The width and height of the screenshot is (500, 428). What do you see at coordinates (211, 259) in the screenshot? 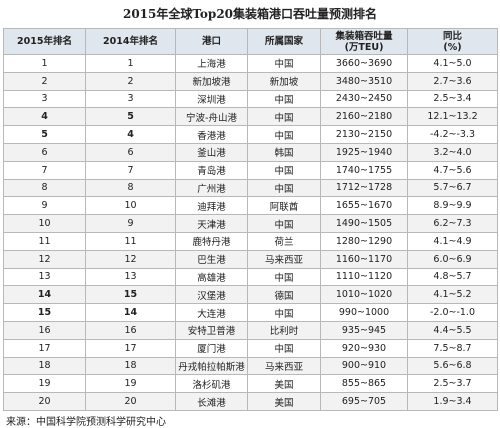
I see `table-cell: 巴生港` at bounding box center [211, 259].